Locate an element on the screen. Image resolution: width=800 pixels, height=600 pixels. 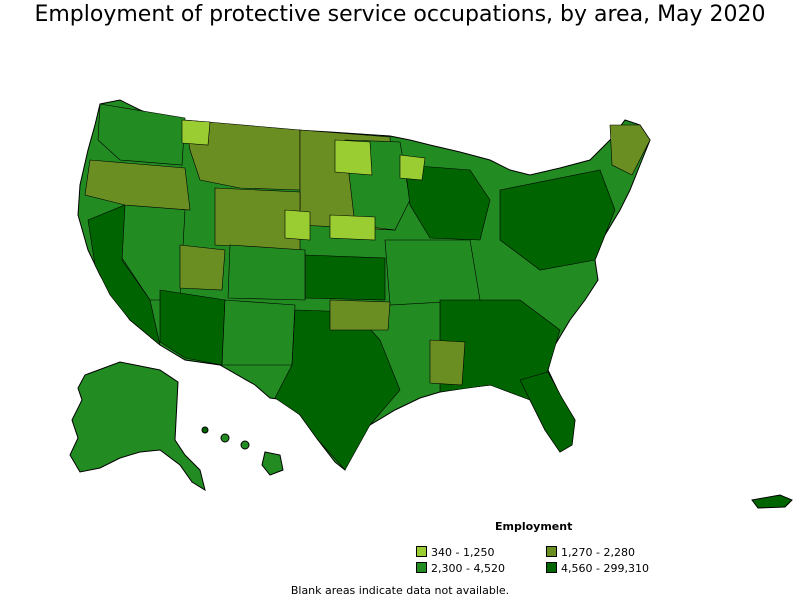
region-light-wy is located at coordinates (297, 225).